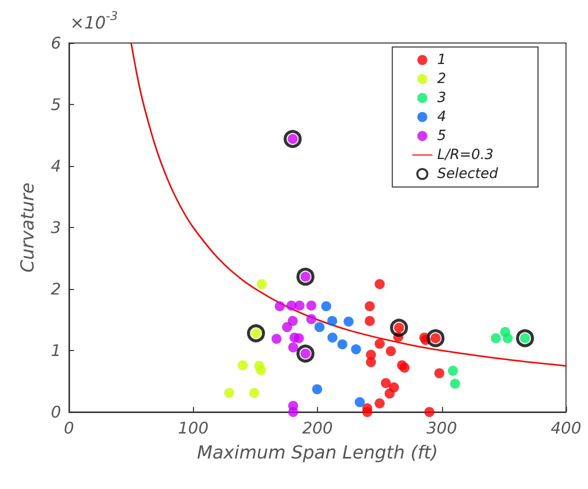 The width and height of the screenshot is (588, 489). What do you see at coordinates (465, 155) in the screenshot?
I see `legend-label: L/R=0.3` at bounding box center [465, 155].